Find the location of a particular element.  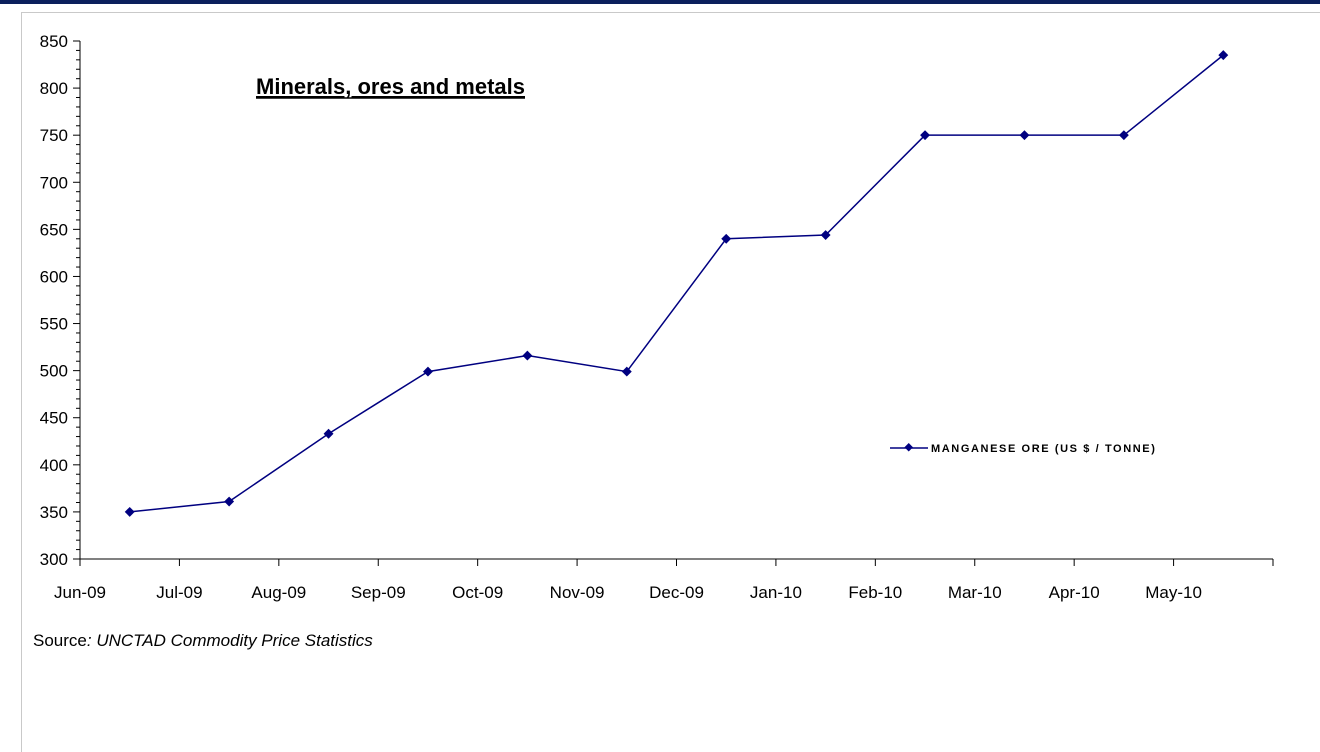

x-tick-label: Mar-10 is located at coordinates (975, 592).